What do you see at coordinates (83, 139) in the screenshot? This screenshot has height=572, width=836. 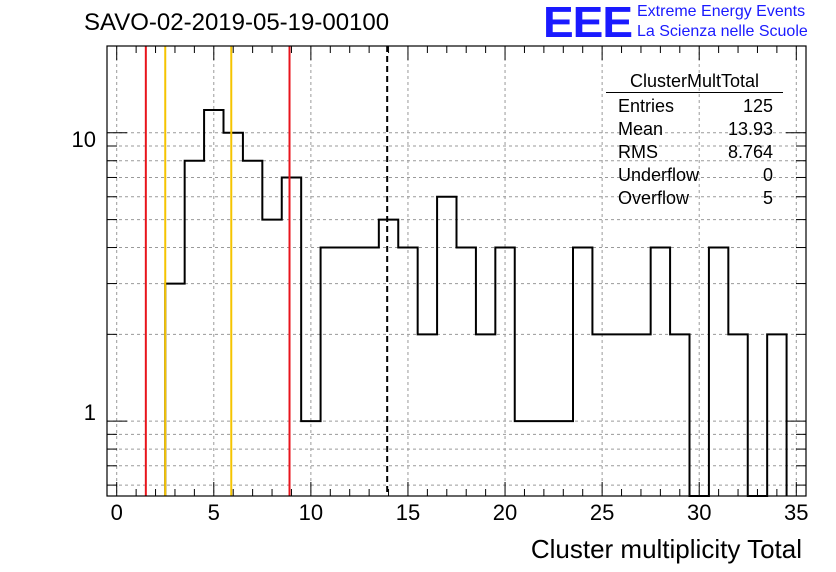 I see `y-tick-label: 10` at bounding box center [83, 139].